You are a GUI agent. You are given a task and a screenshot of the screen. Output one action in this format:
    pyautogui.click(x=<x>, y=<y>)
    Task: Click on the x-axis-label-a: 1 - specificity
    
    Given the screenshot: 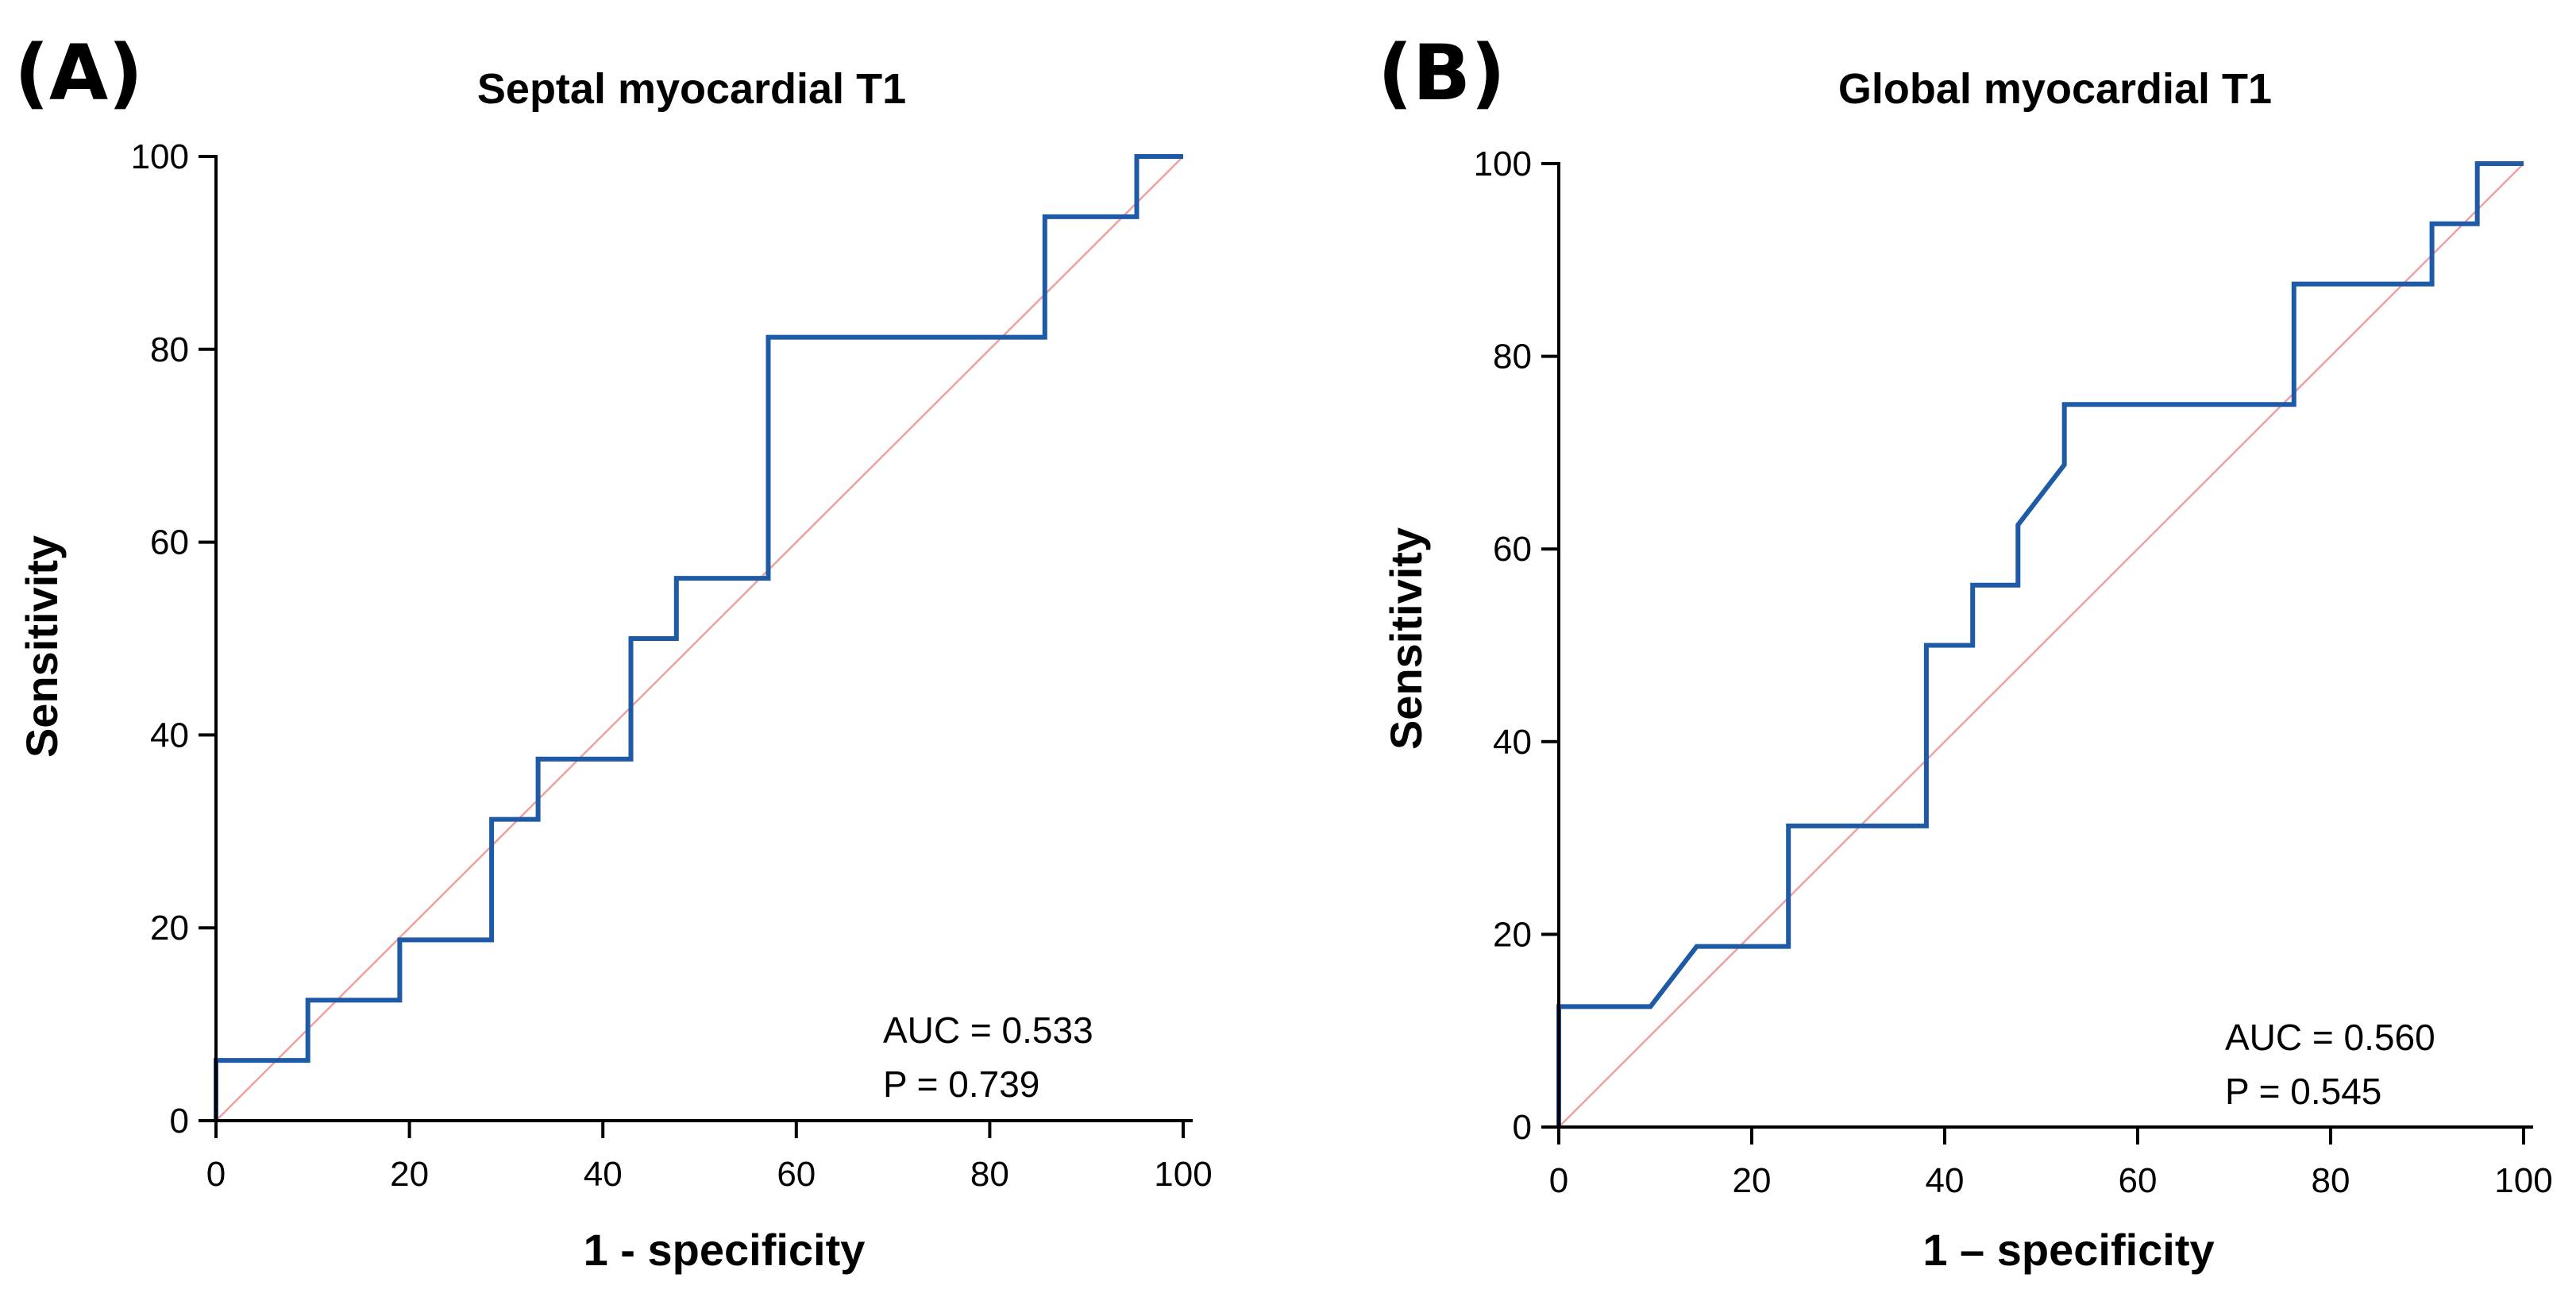 What is the action you would take?
    pyautogui.click(x=725, y=1250)
    